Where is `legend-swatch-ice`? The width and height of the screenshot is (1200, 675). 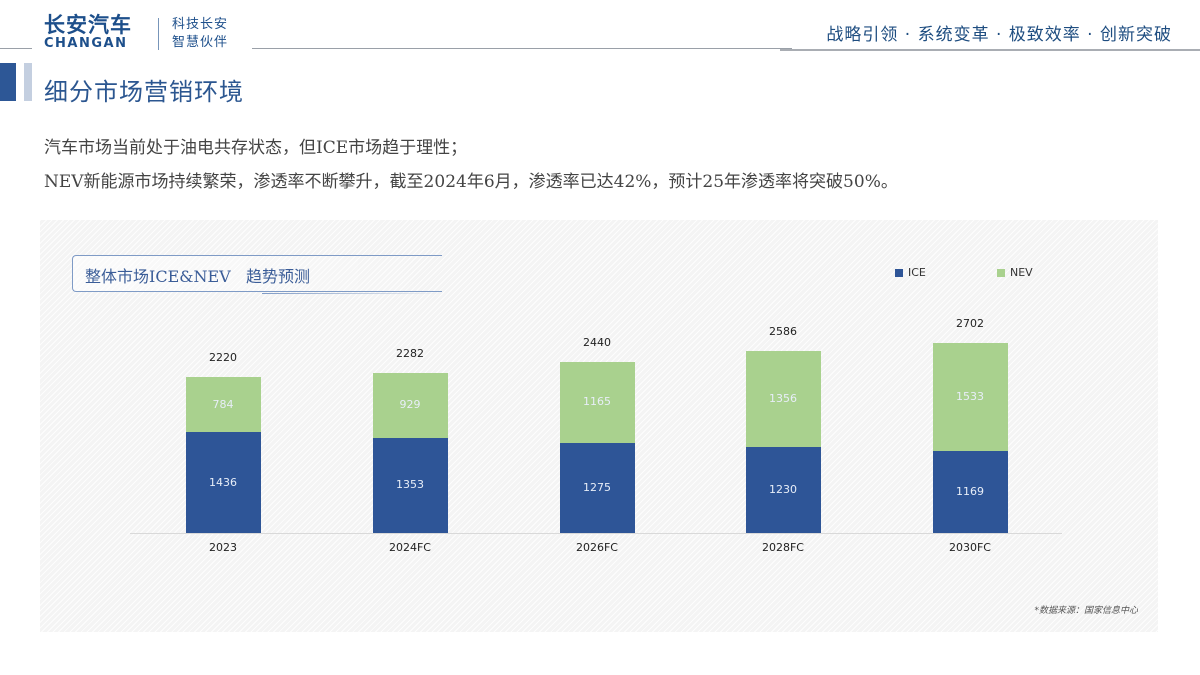 legend-swatch-ice is located at coordinates (899, 272).